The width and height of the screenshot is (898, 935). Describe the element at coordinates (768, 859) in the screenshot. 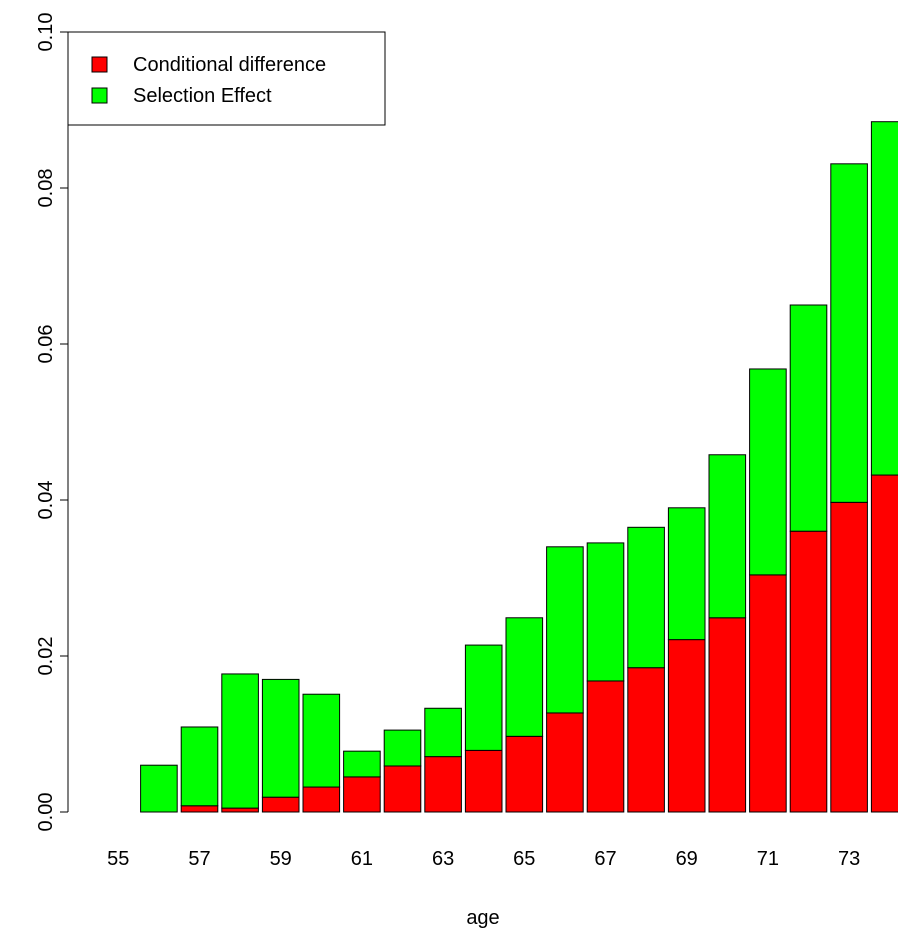

I see `x-tick-label: 71` at that location.